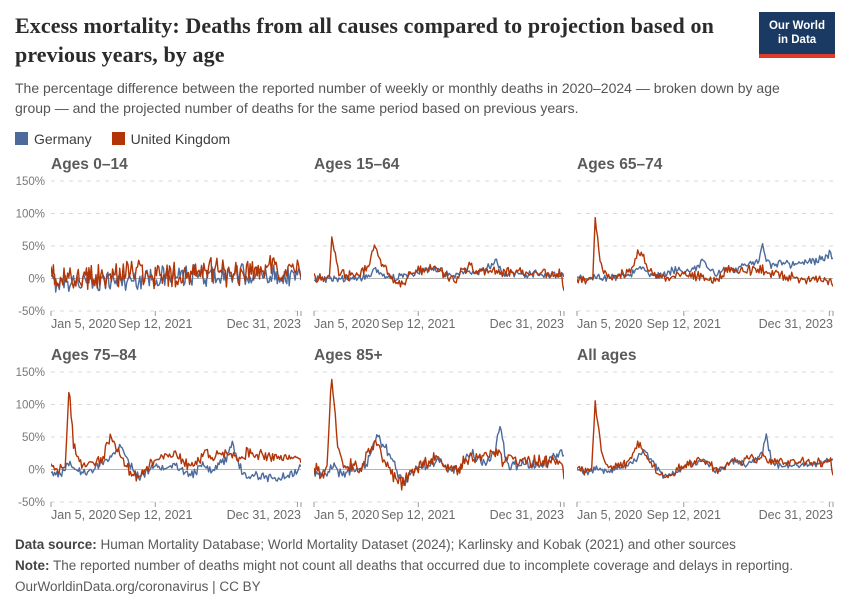 Image resolution: width=850 pixels, height=600 pixels. What do you see at coordinates (620, 164) in the screenshot?
I see `facet-title: Ages 65–74` at bounding box center [620, 164].